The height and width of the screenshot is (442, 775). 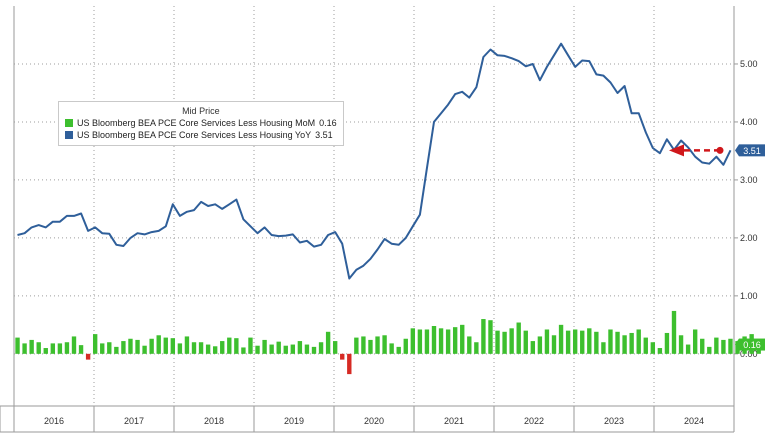 I want to click on x-tick-label: 2018, so click(x=214, y=421).